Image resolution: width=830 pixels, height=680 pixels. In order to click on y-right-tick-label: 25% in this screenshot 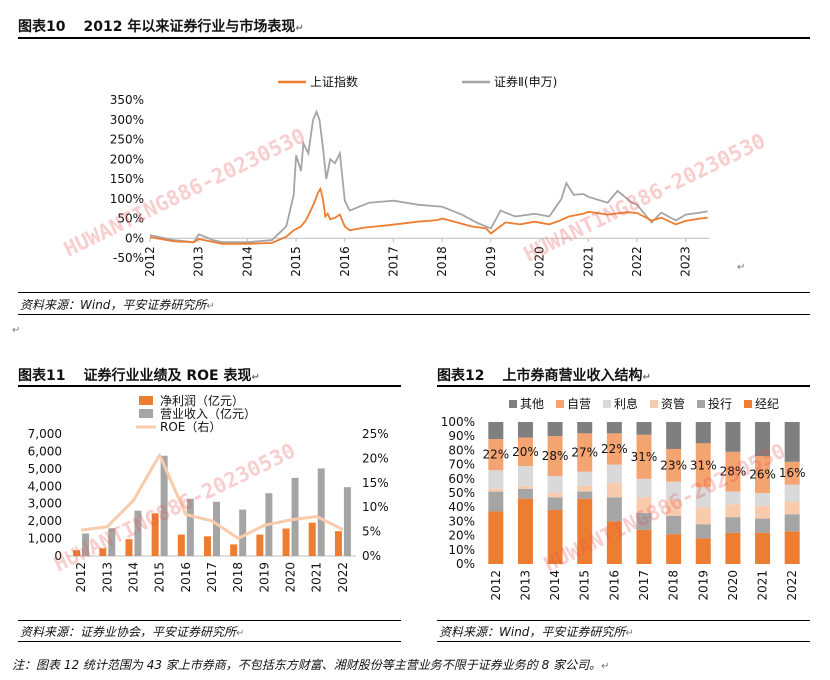, I will do `click(375, 434)`.